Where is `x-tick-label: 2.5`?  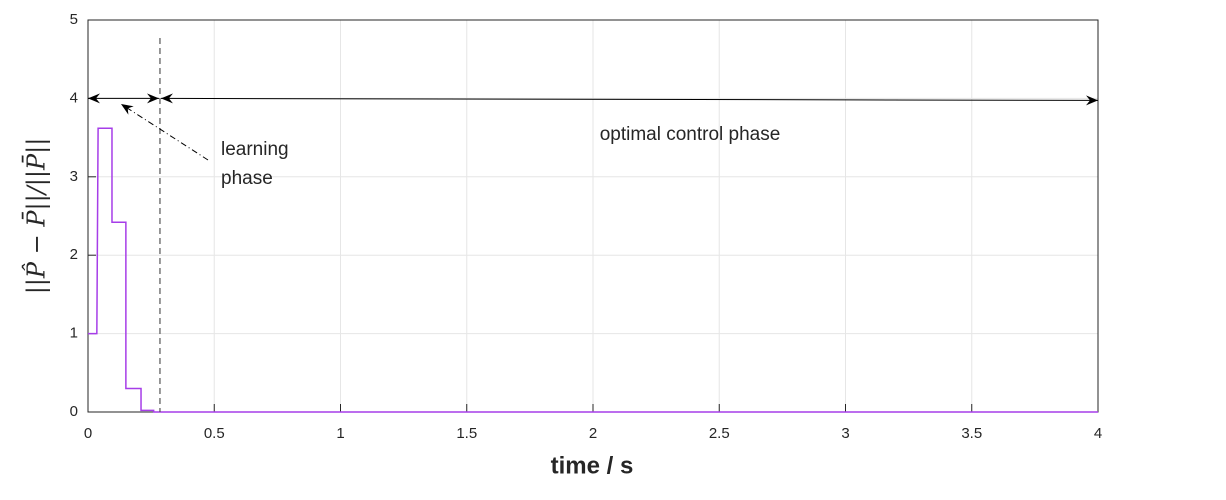
x-tick-label: 2.5 is located at coordinates (719, 433).